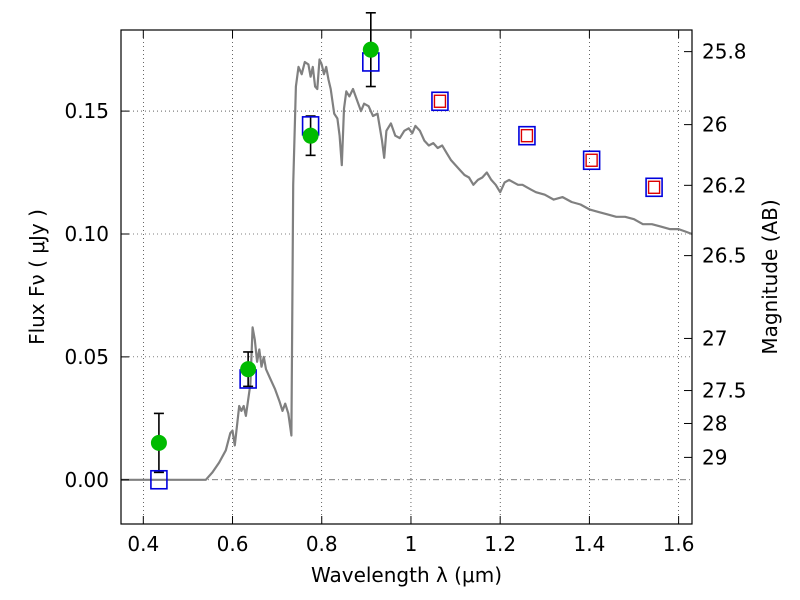  What do you see at coordinates (724, 256) in the screenshot?
I see `magnitude-tick-label: 26.5` at bounding box center [724, 256].